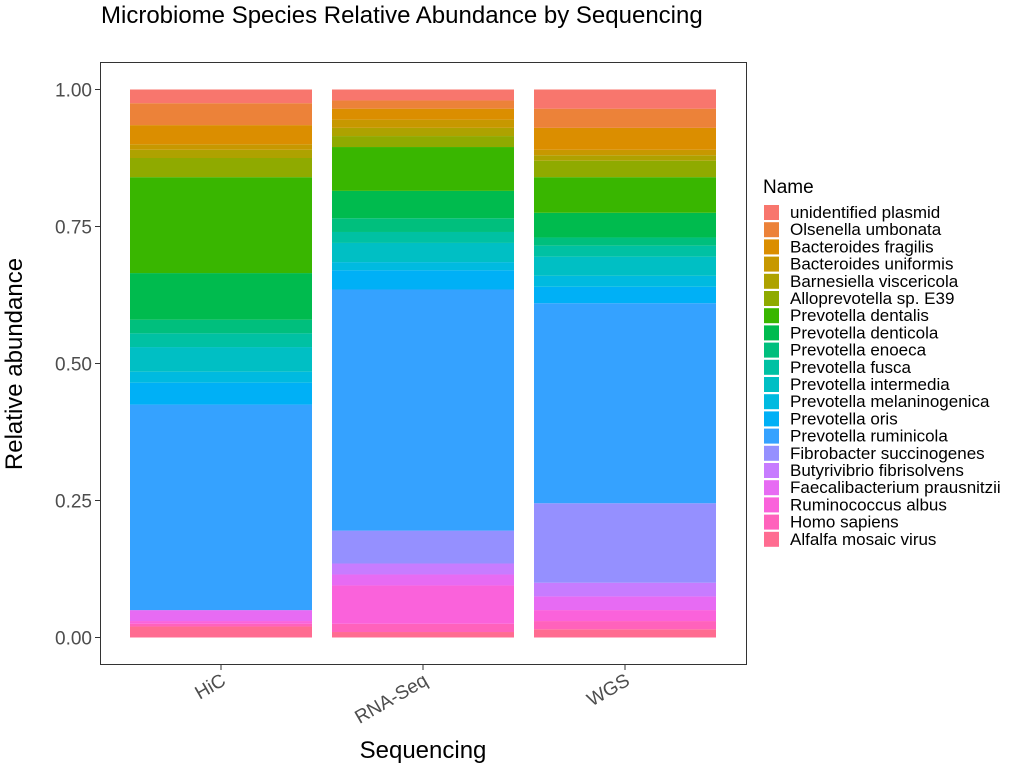 The image size is (1024, 768). What do you see at coordinates (844, 522) in the screenshot?
I see `legend-label: Homo sapiens` at bounding box center [844, 522].